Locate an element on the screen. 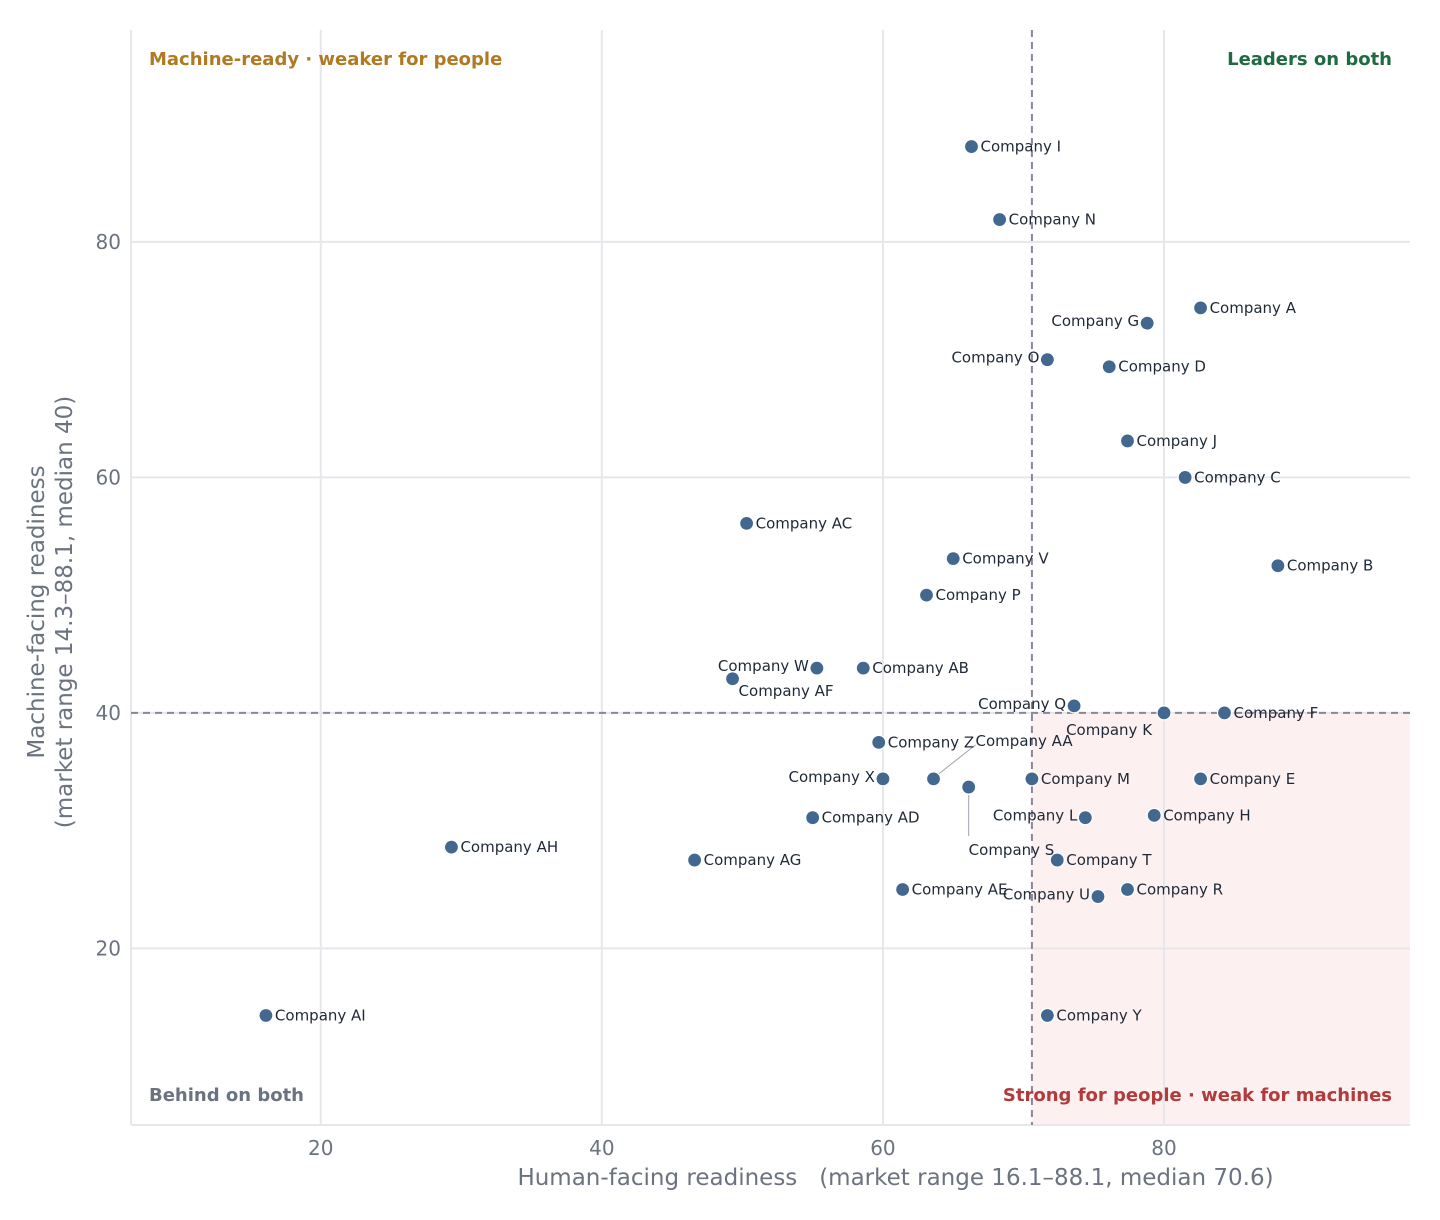 The width and height of the screenshot is (1440, 1220). point-label: Company R is located at coordinates (1179, 890).